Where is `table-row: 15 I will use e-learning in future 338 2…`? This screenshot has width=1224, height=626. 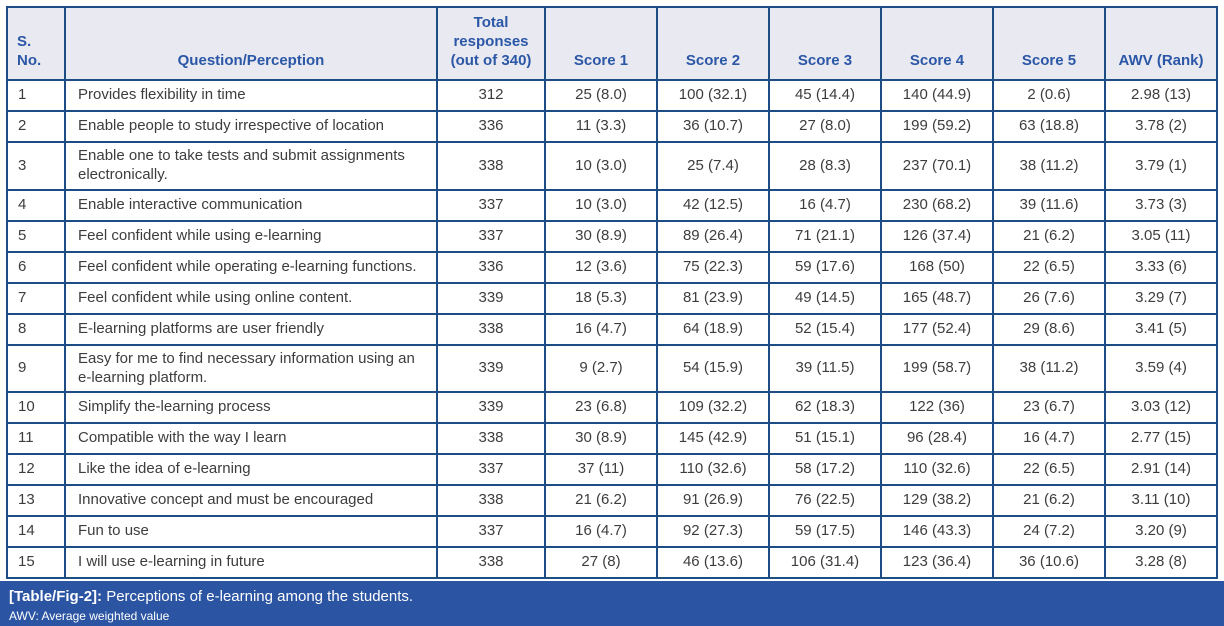
table-row: 15 I will use e-learning in future 338 2… is located at coordinates (612, 563).